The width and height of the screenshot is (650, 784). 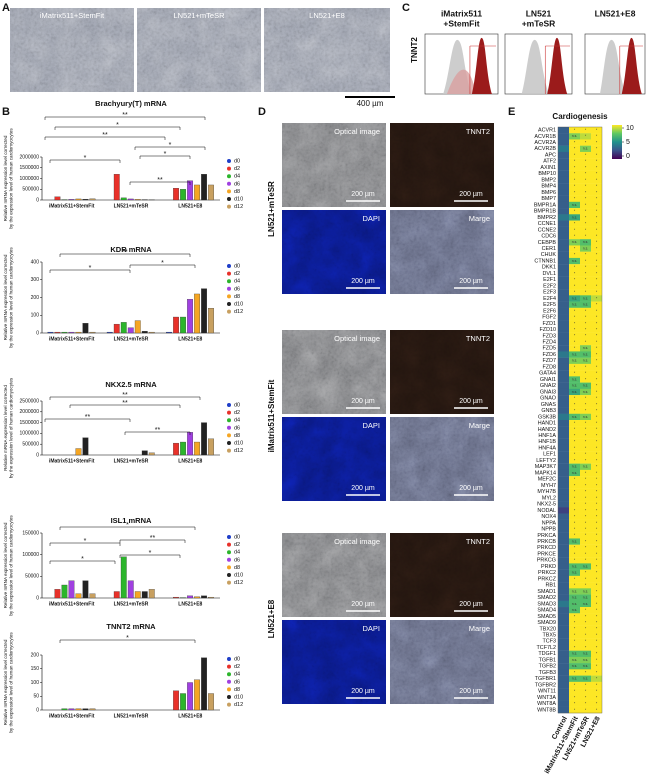 I want to click on gene-label: SMAD5, so click(x=546, y=617).